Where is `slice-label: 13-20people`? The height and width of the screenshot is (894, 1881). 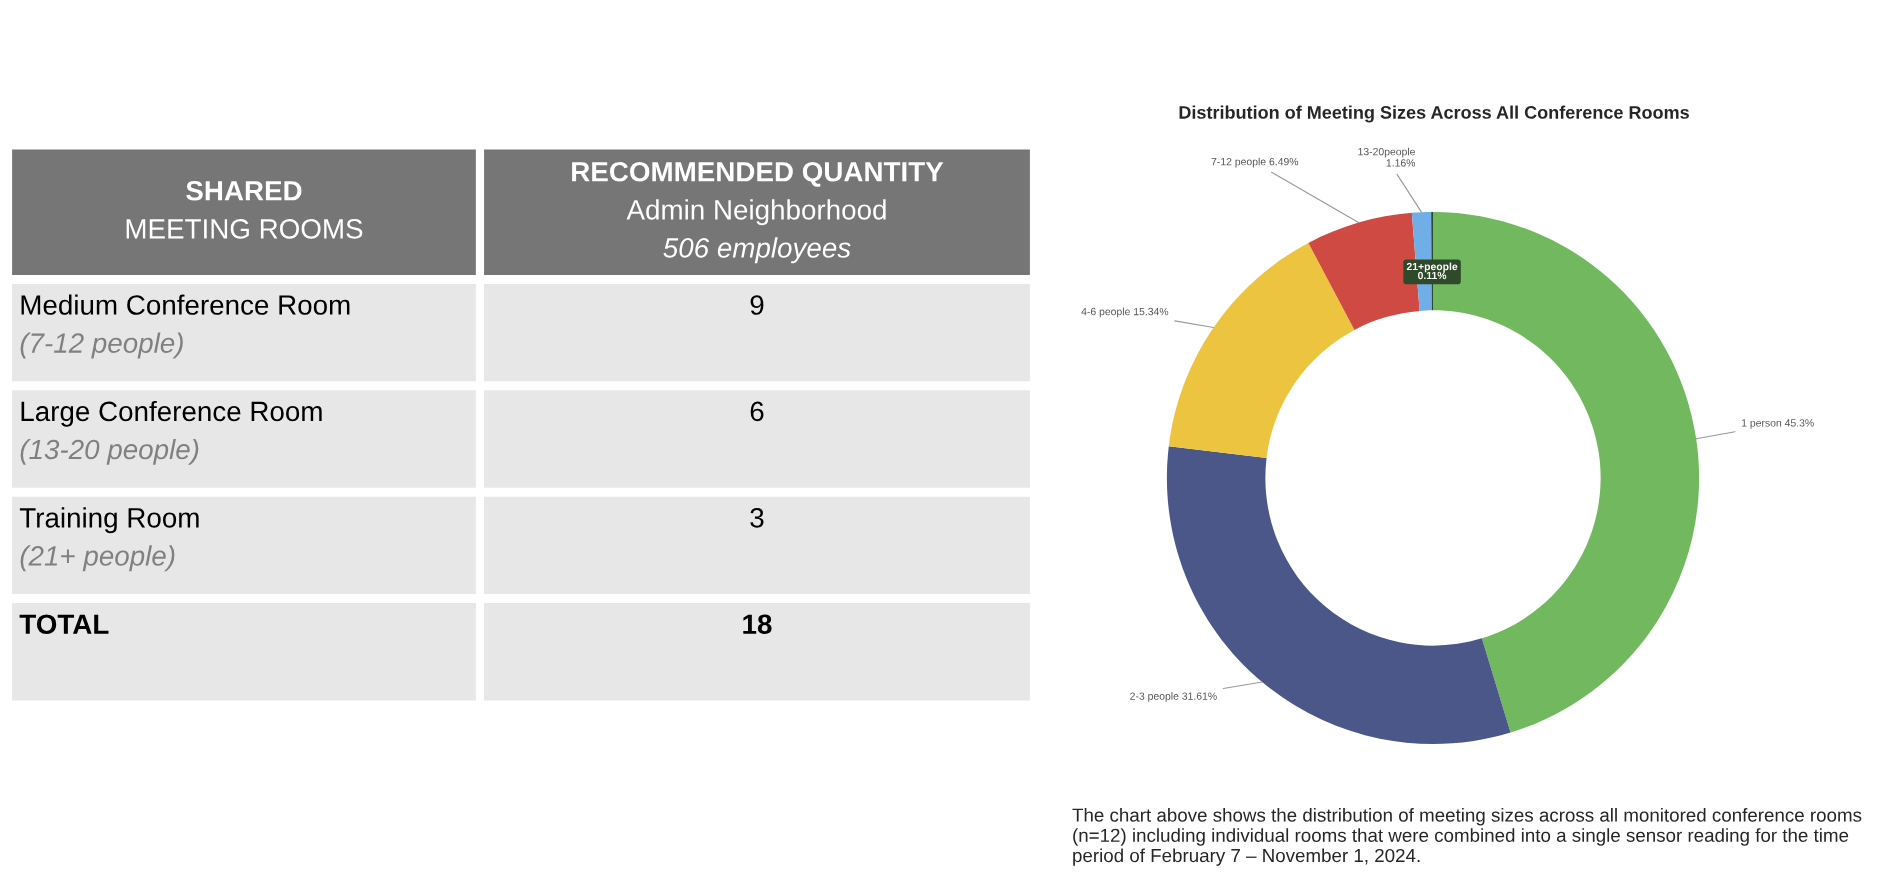 slice-label: 13-20people is located at coordinates (1387, 152).